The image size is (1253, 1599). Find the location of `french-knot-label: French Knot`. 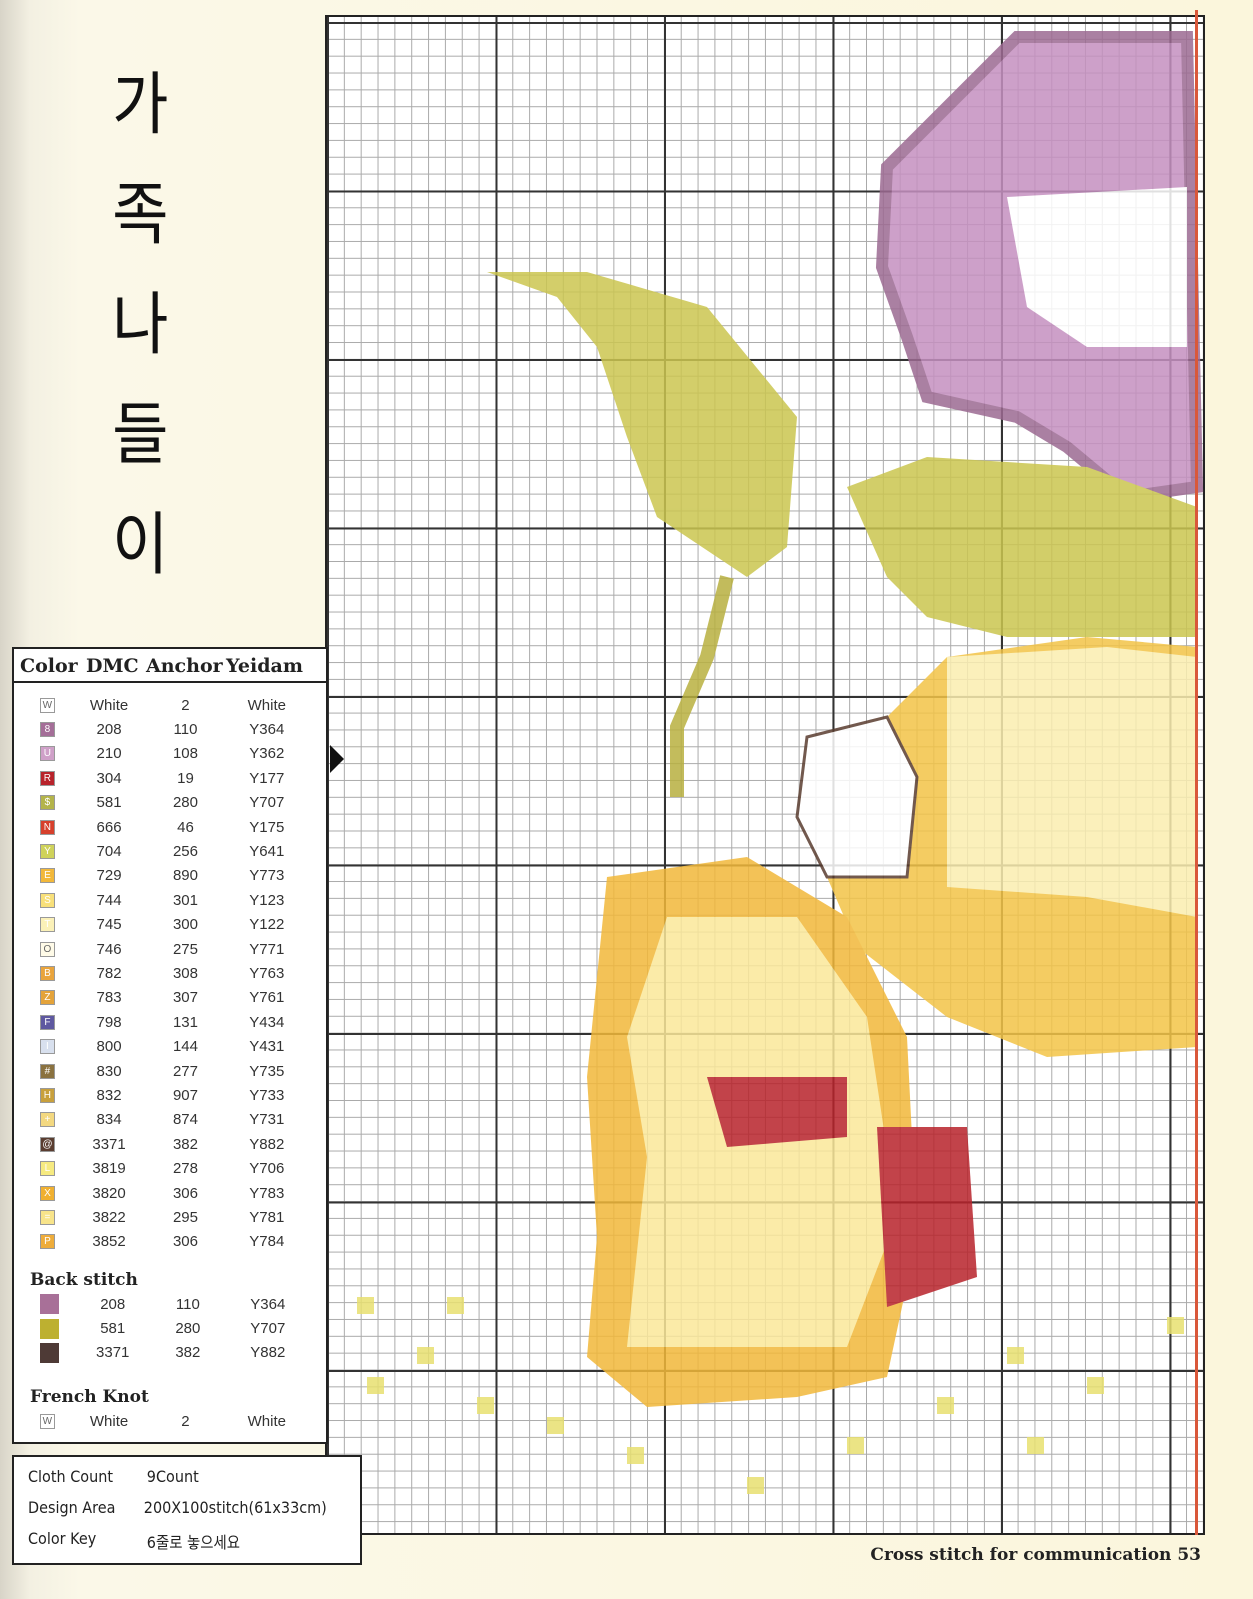

french-knot-label: French Knot is located at coordinates (89, 1397).